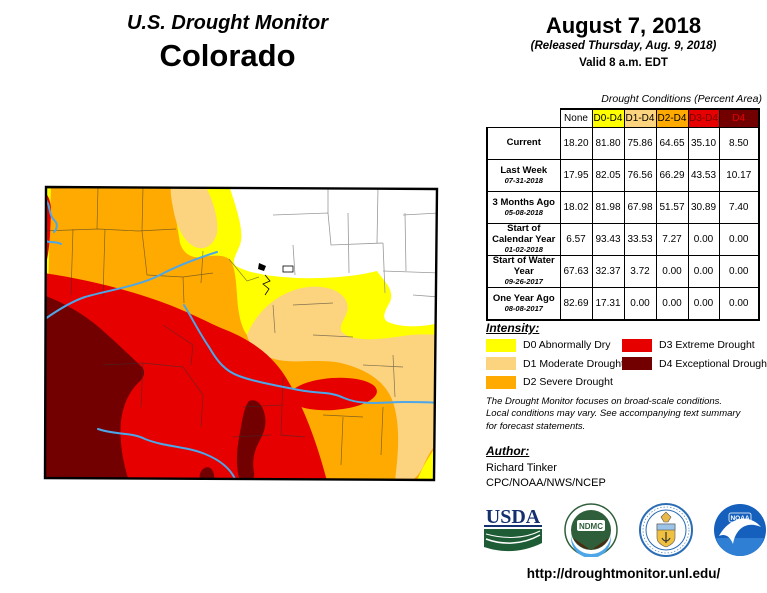  What do you see at coordinates (640, 271) in the screenshot?
I see `table-value-cell: 3.72` at bounding box center [640, 271].